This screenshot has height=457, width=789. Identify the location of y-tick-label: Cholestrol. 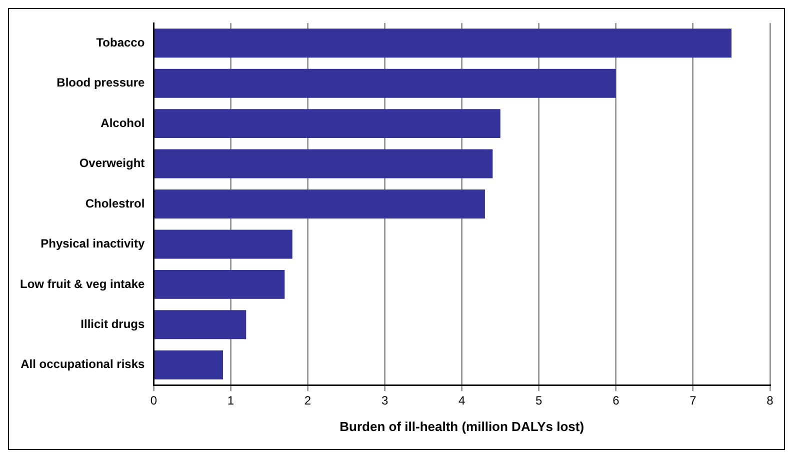
(115, 203).